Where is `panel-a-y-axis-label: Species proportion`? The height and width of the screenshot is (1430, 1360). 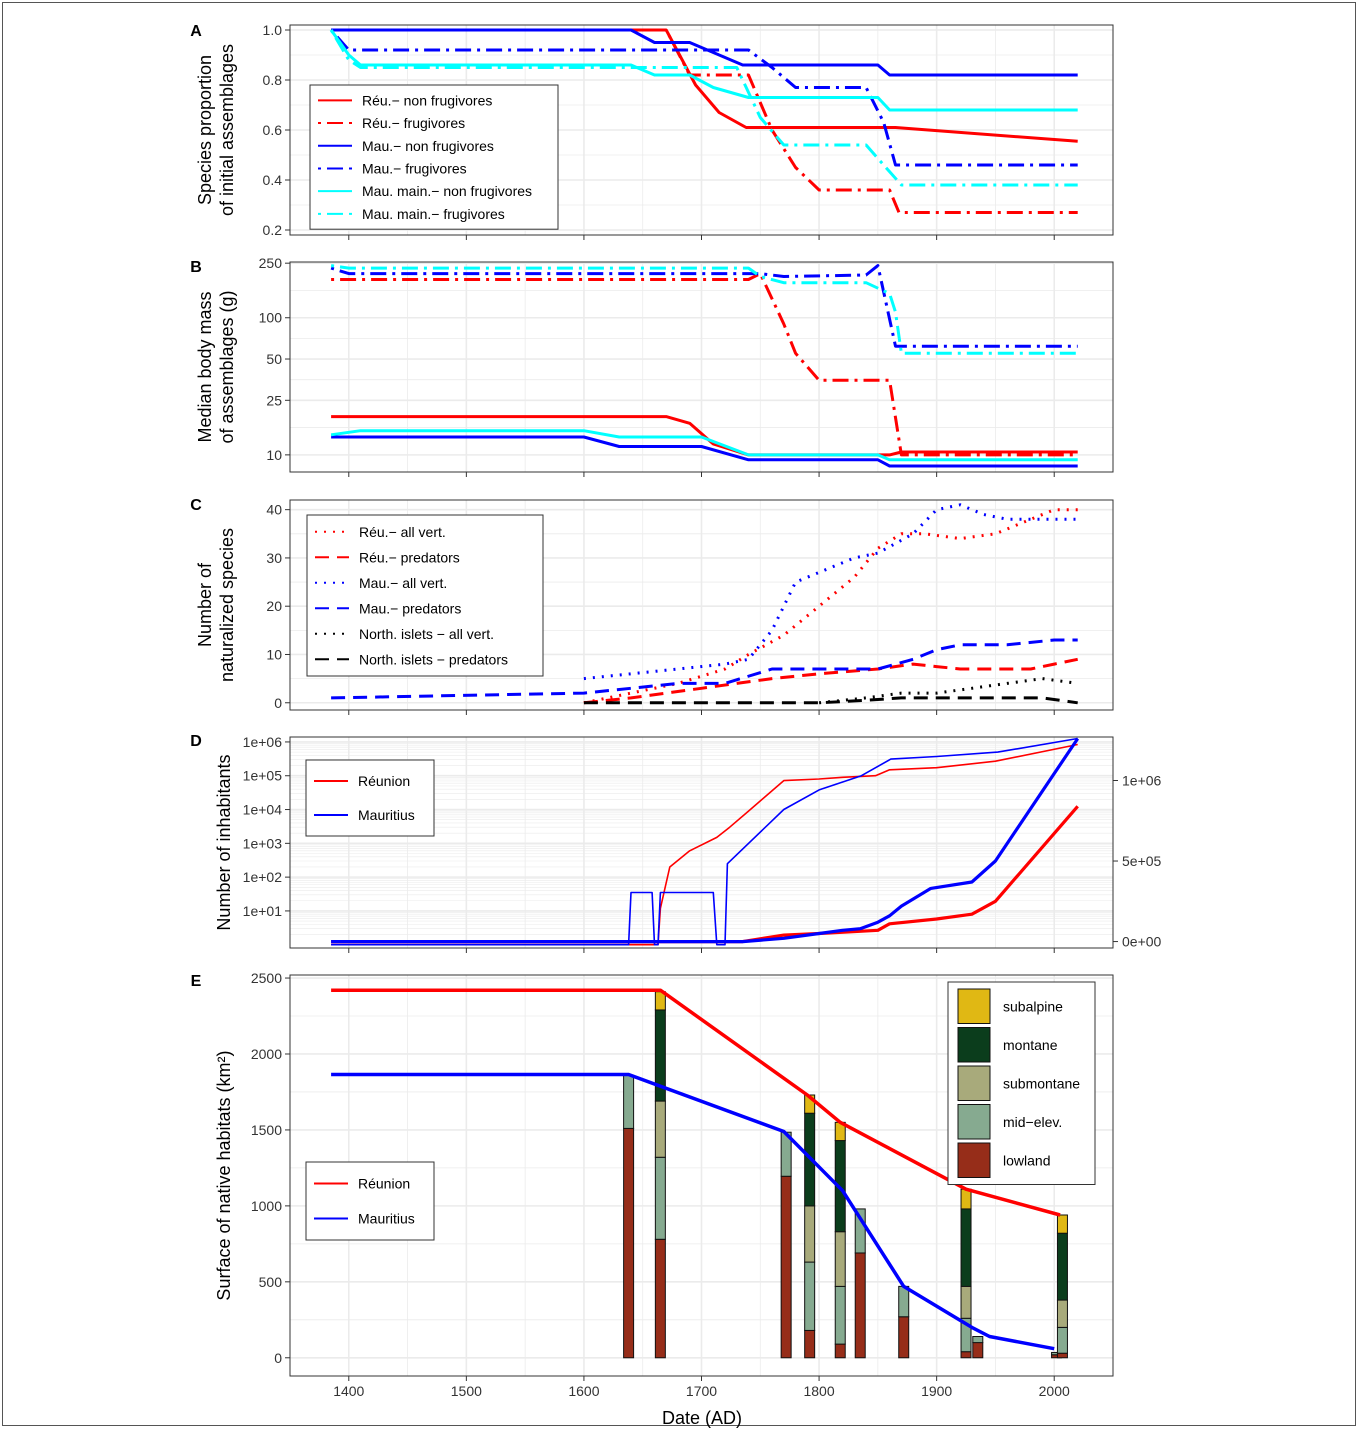 panel-a-y-axis-label: Species proportion is located at coordinates (205, 130).